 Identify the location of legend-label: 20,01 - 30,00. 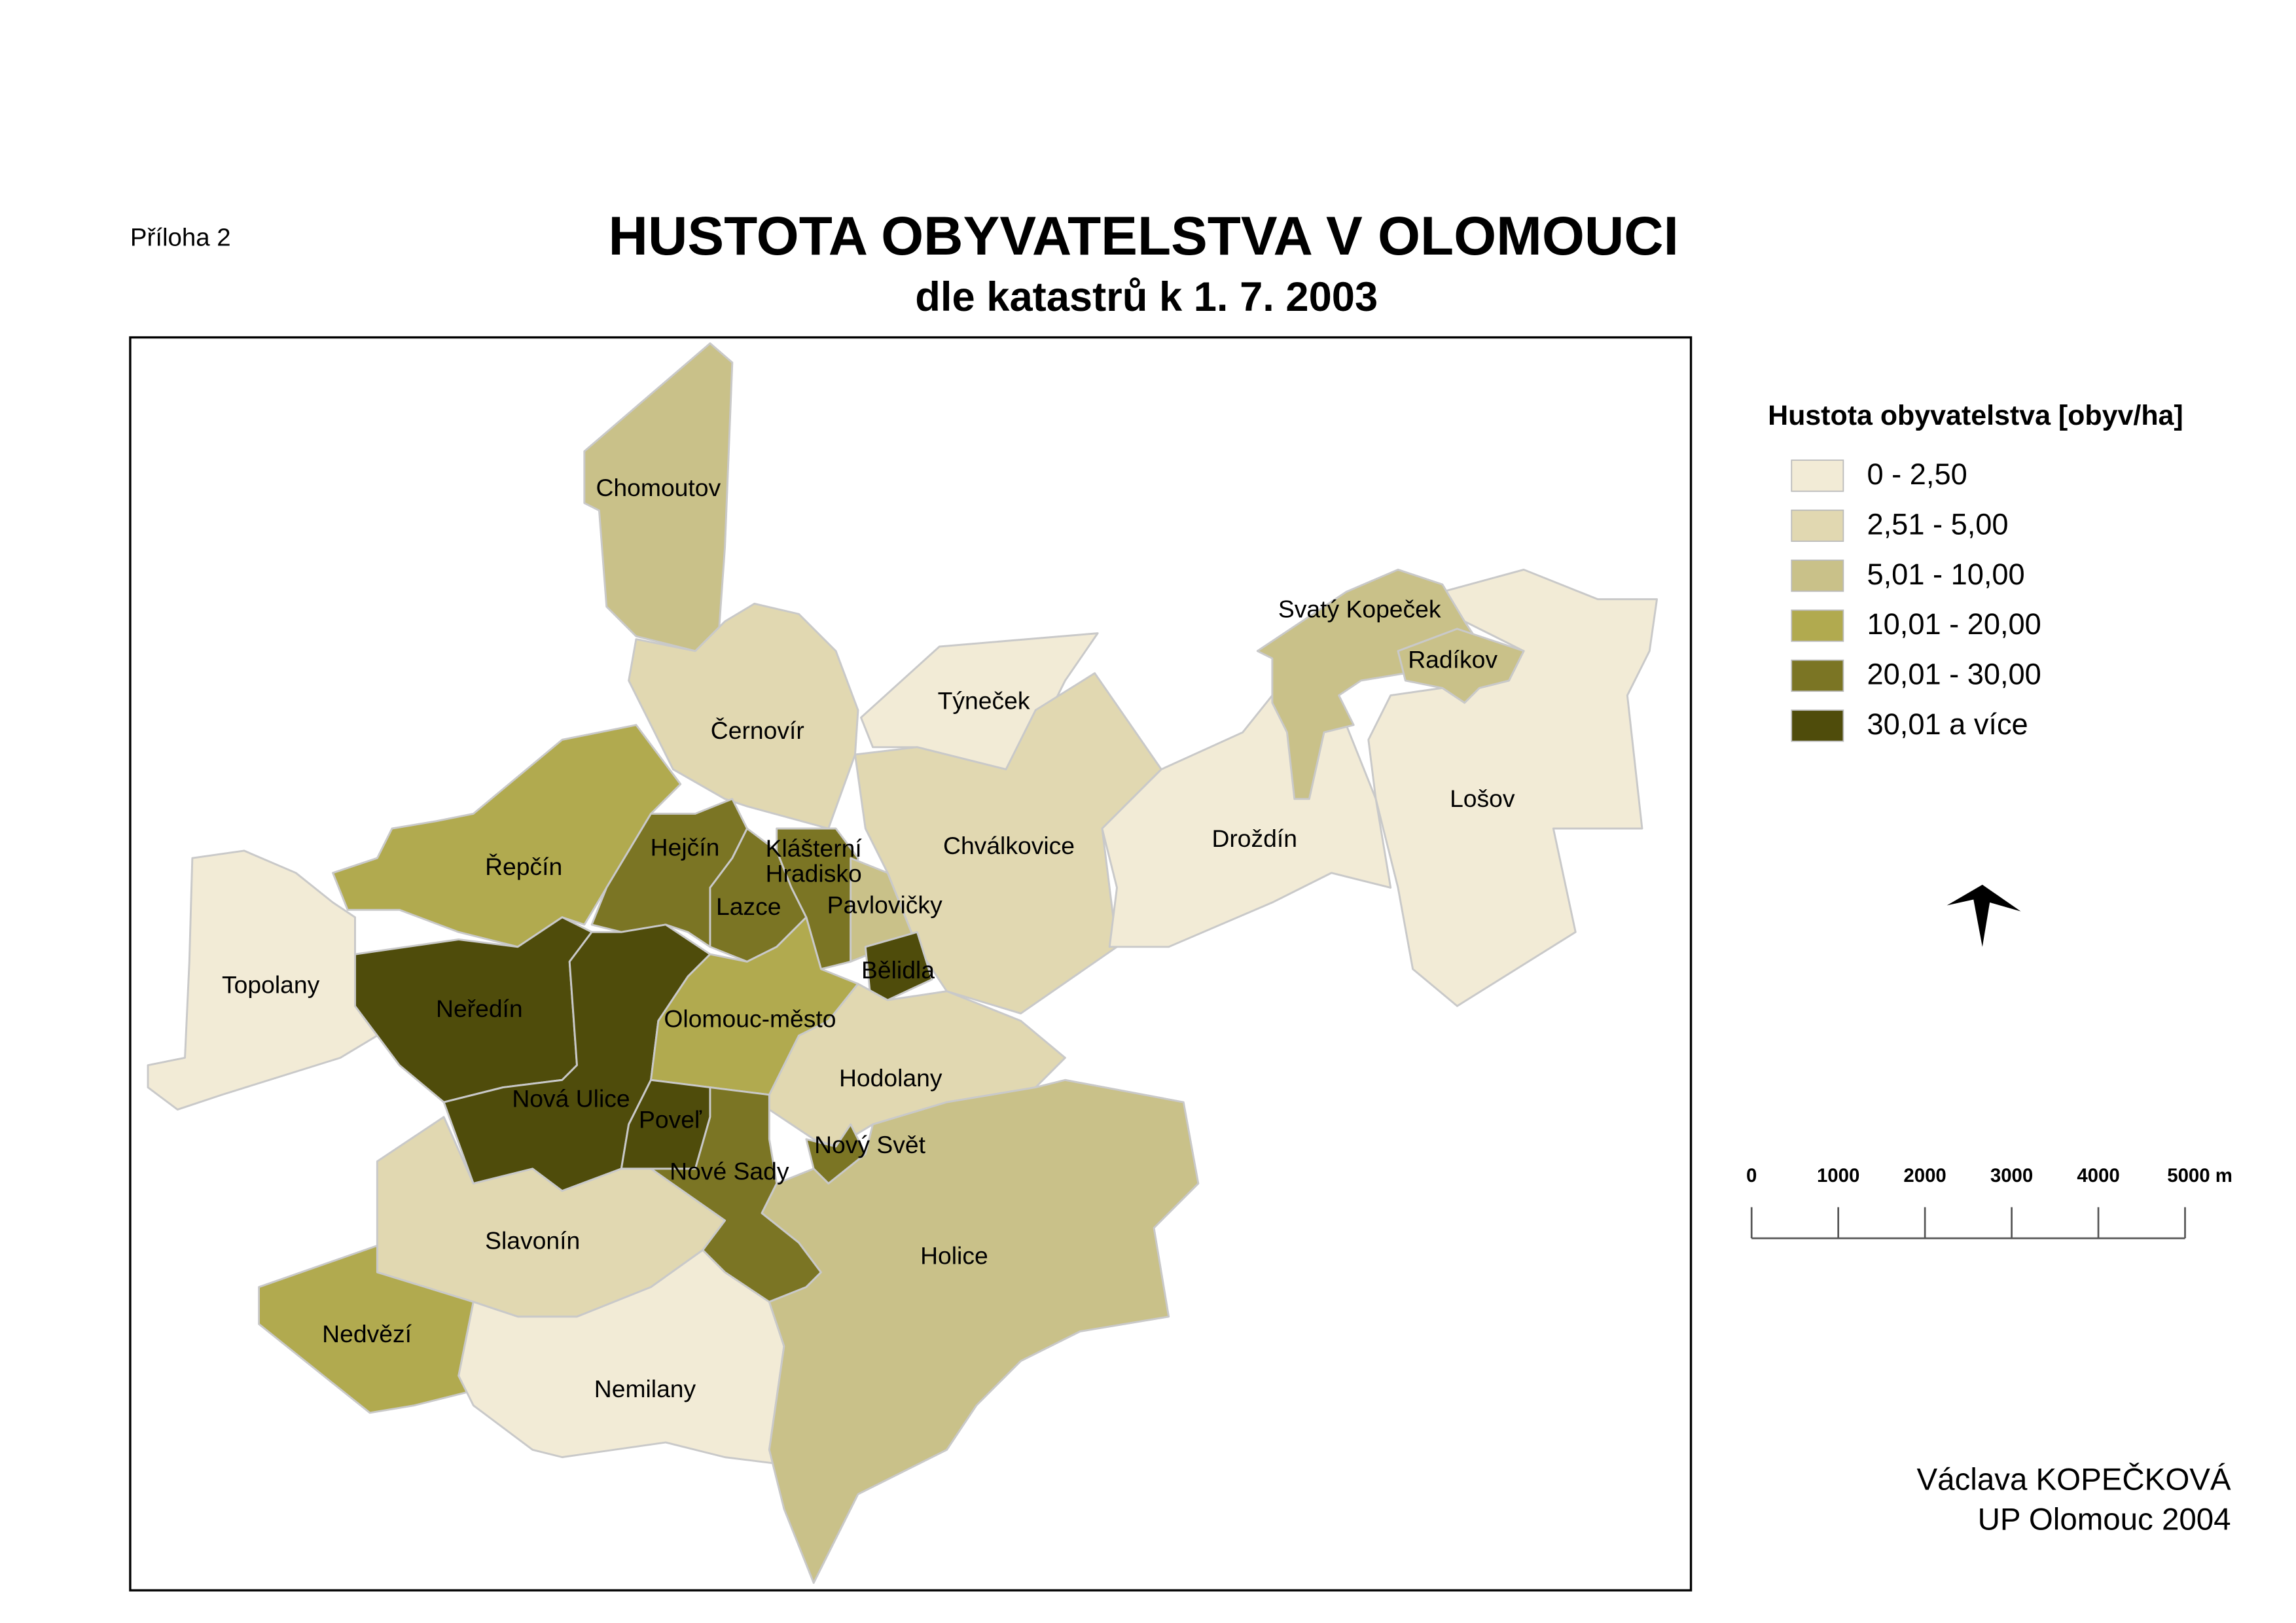
(1954, 674).